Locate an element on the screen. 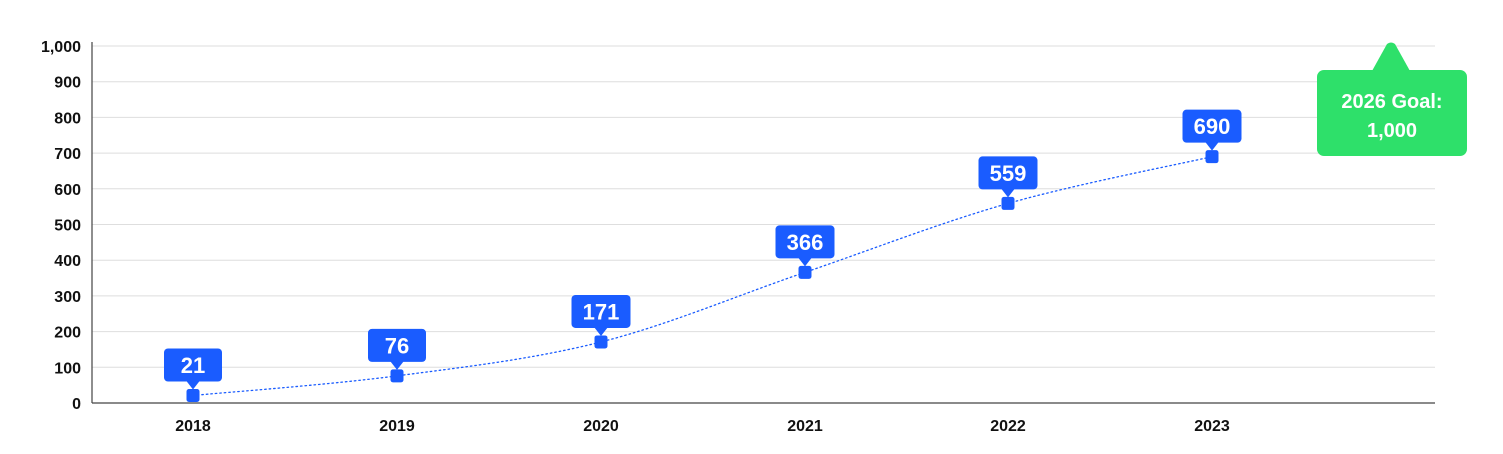 This screenshot has height=454, width=1503. y-tick-label: 700 is located at coordinates (67, 154).